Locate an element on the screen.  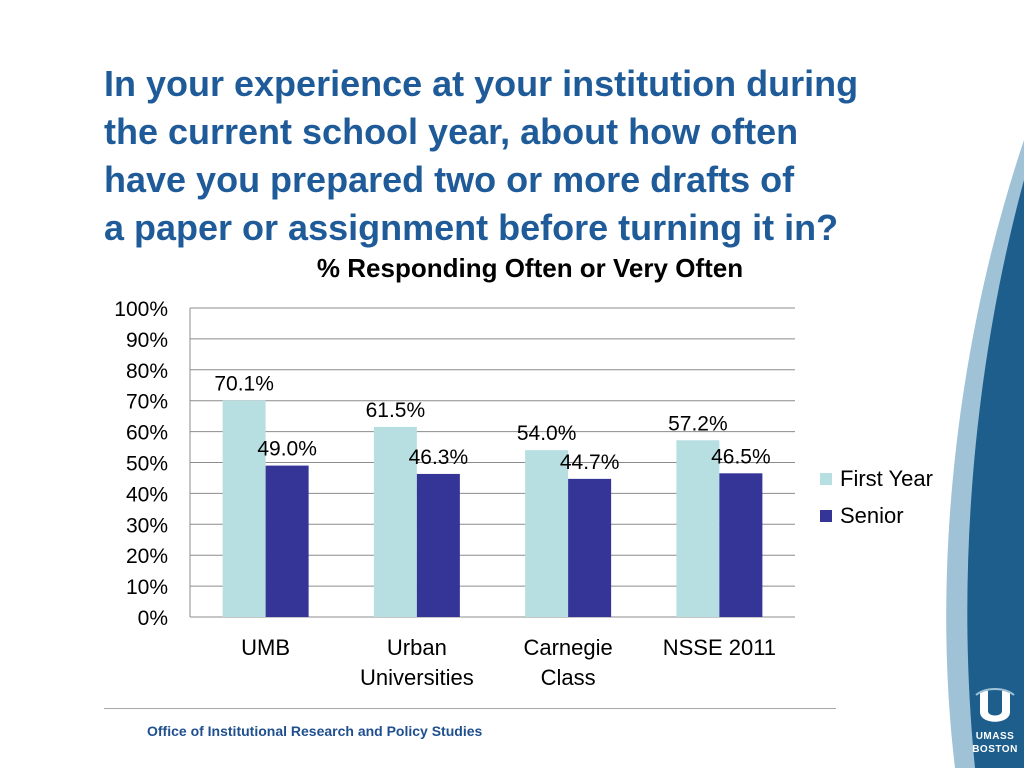
y-tick-label: 20% is located at coordinates (147, 556).